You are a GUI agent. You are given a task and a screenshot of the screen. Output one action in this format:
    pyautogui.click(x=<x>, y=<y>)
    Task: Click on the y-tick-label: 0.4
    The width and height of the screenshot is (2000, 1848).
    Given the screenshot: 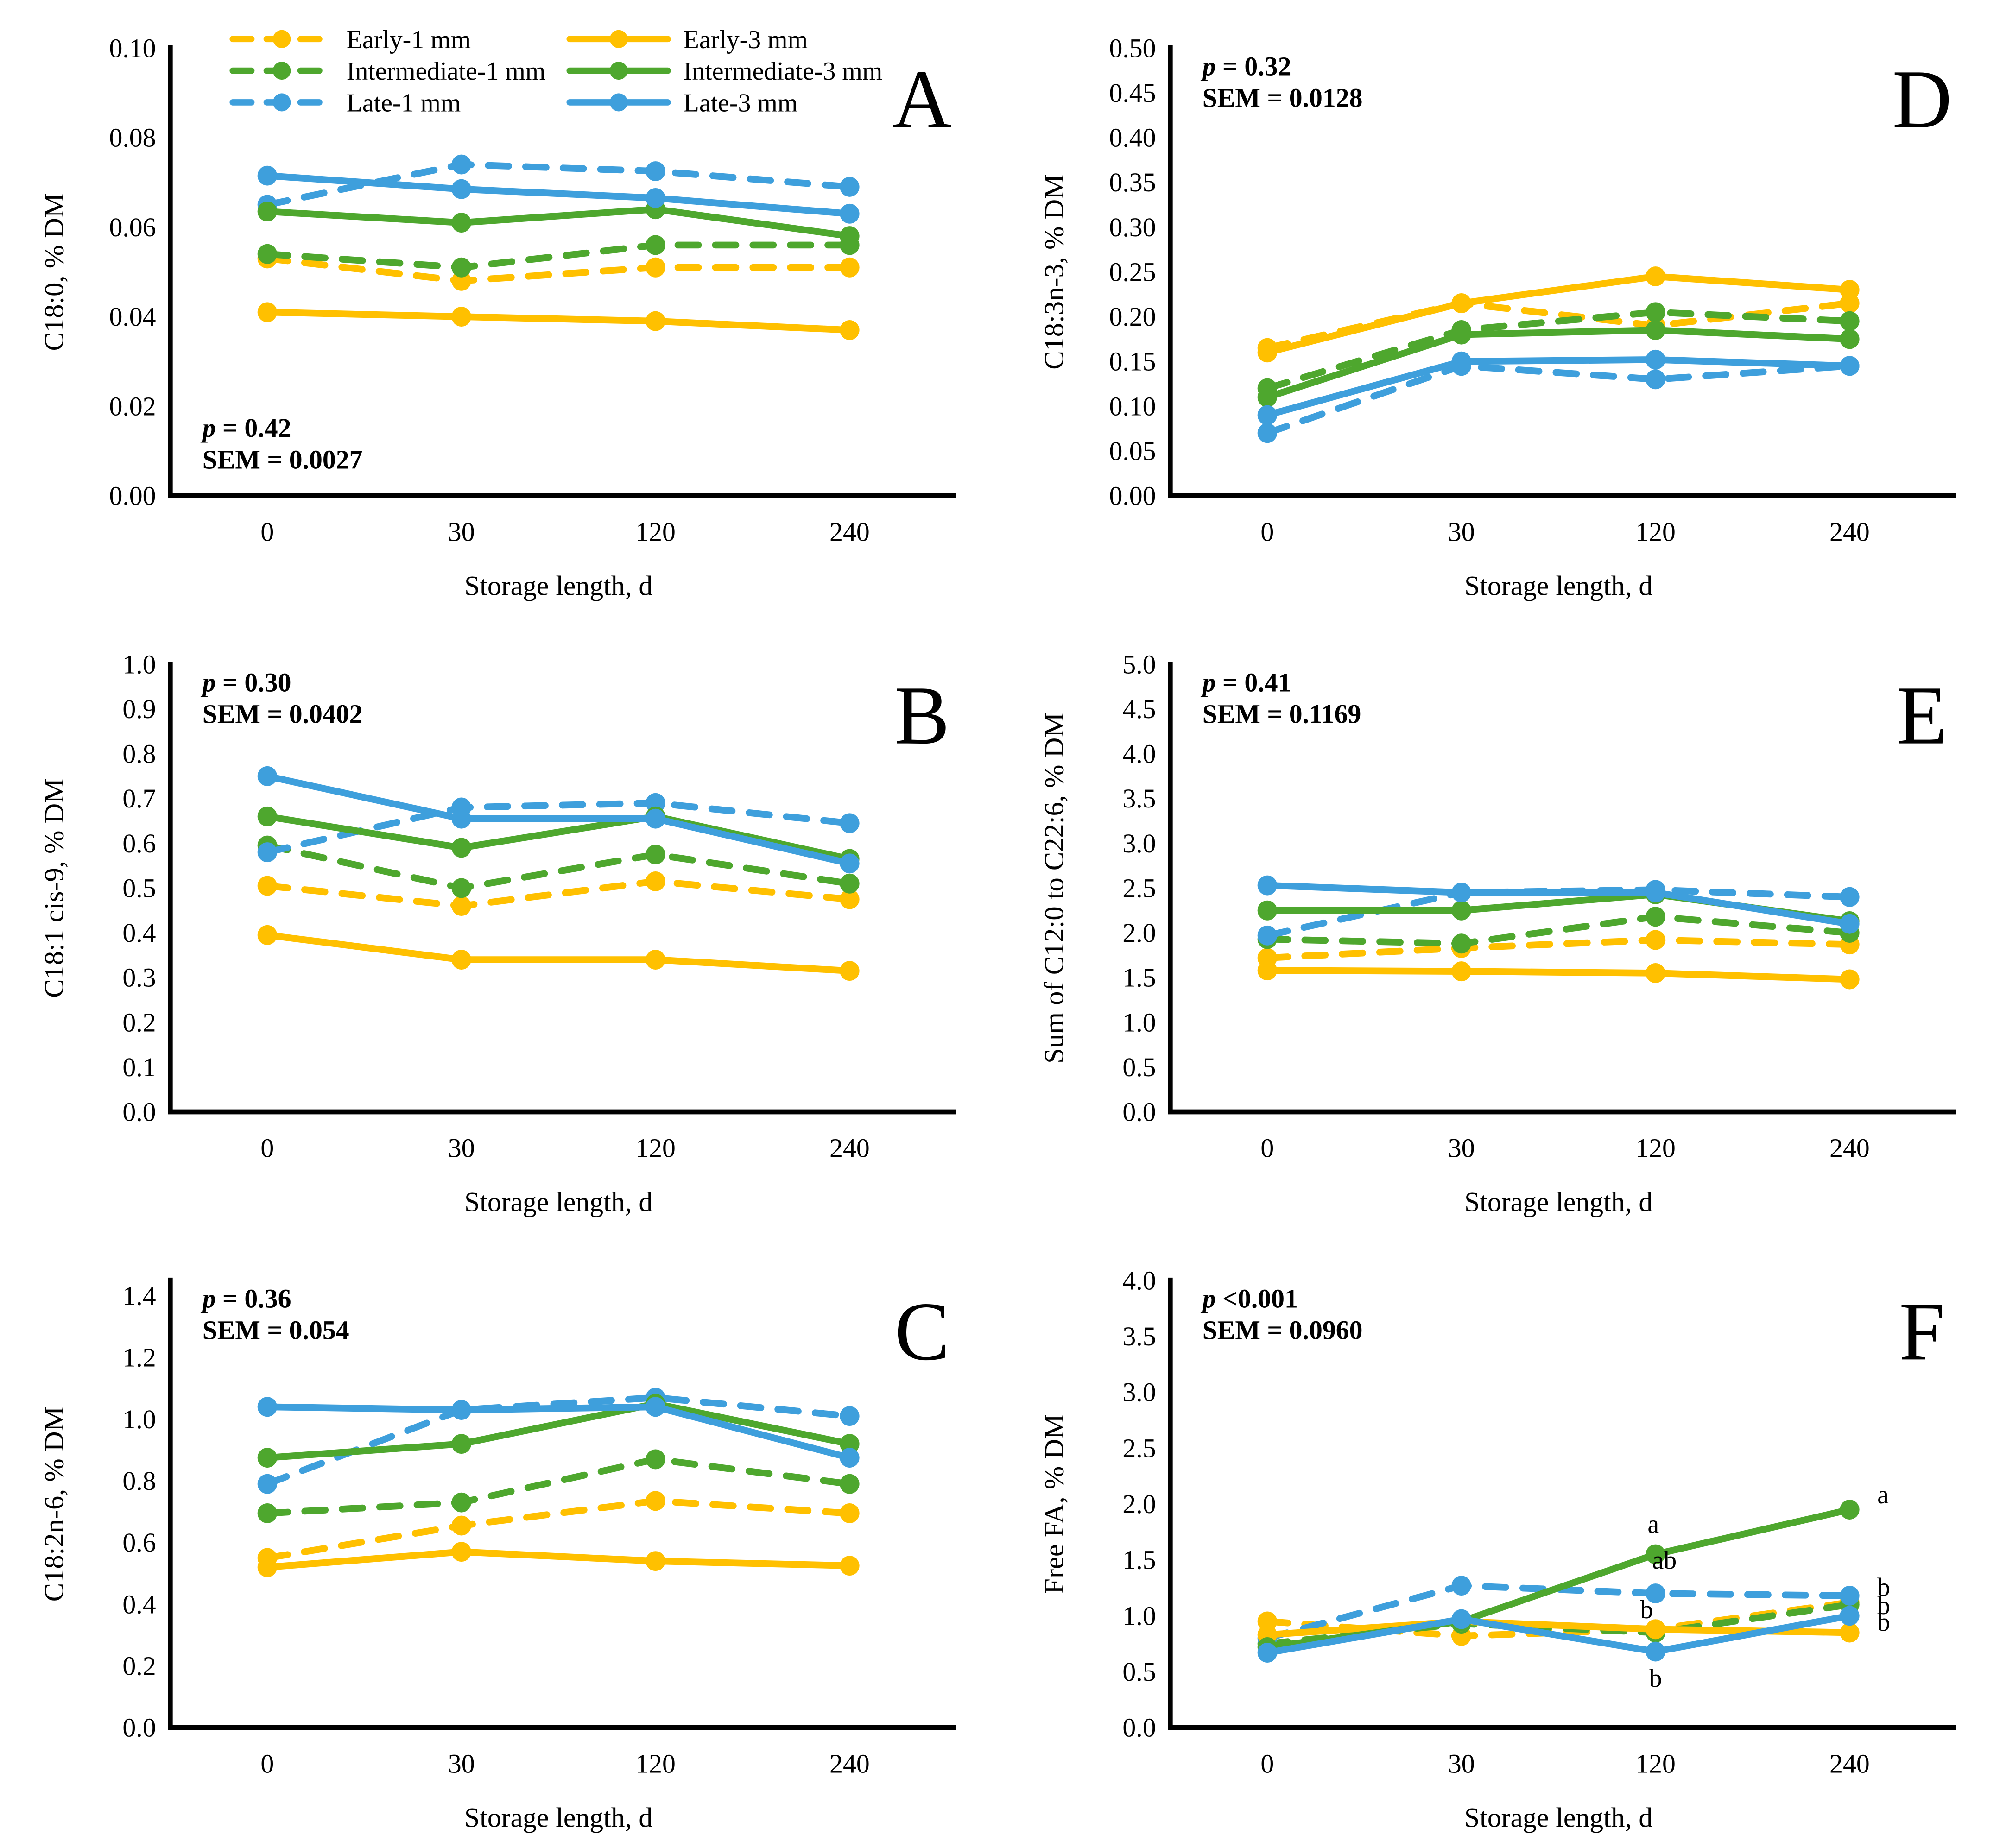 What is the action you would take?
    pyautogui.click(x=139, y=933)
    